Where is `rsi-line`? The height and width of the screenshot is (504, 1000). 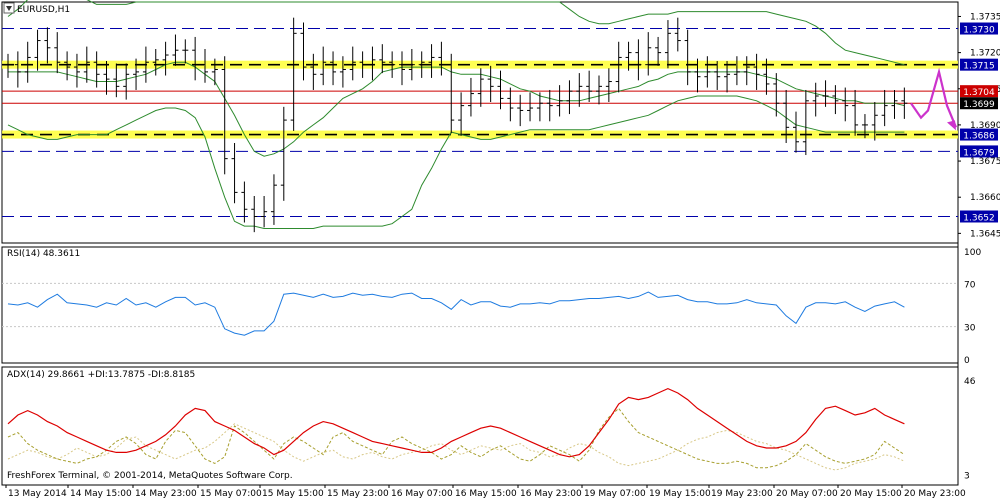
rsi-line is located at coordinates (456, 313).